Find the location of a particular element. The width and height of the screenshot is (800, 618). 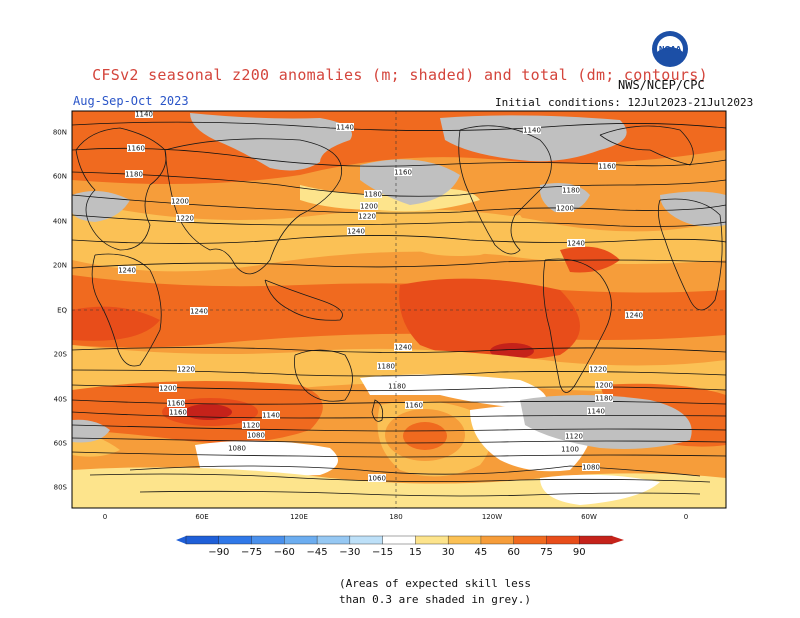

skill-note-line-1: (Areas of expected skill less is located at coordinates (435, 583).